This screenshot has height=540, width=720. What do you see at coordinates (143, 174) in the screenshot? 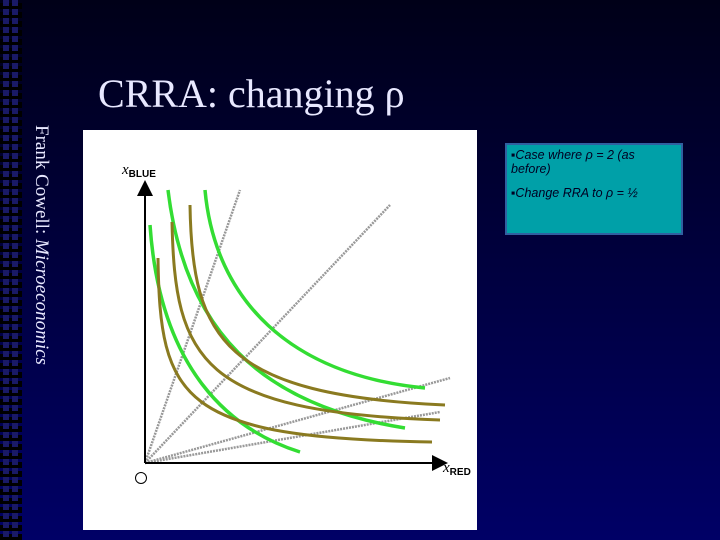
I see `sub: BLUE` at bounding box center [143, 174].